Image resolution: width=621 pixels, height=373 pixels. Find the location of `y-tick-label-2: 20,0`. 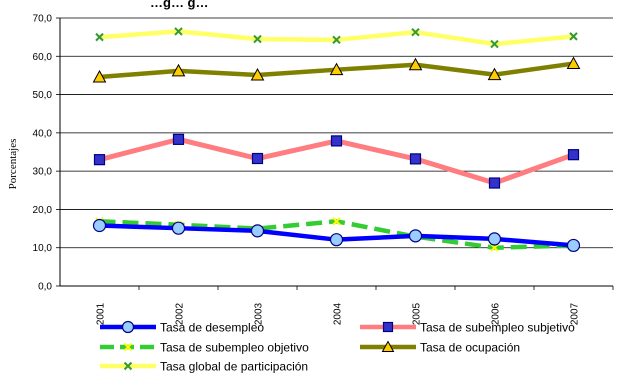

y-tick-label-2: 20,0 is located at coordinates (43, 210).